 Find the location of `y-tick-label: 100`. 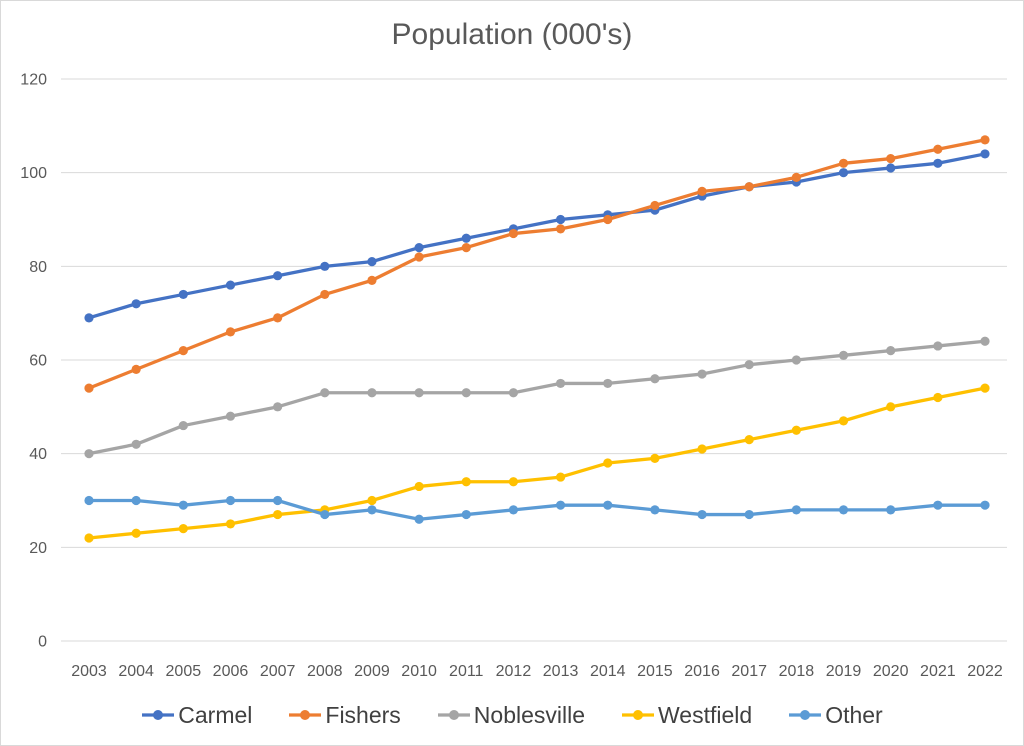

y-tick-label: 100 is located at coordinates (33, 173).